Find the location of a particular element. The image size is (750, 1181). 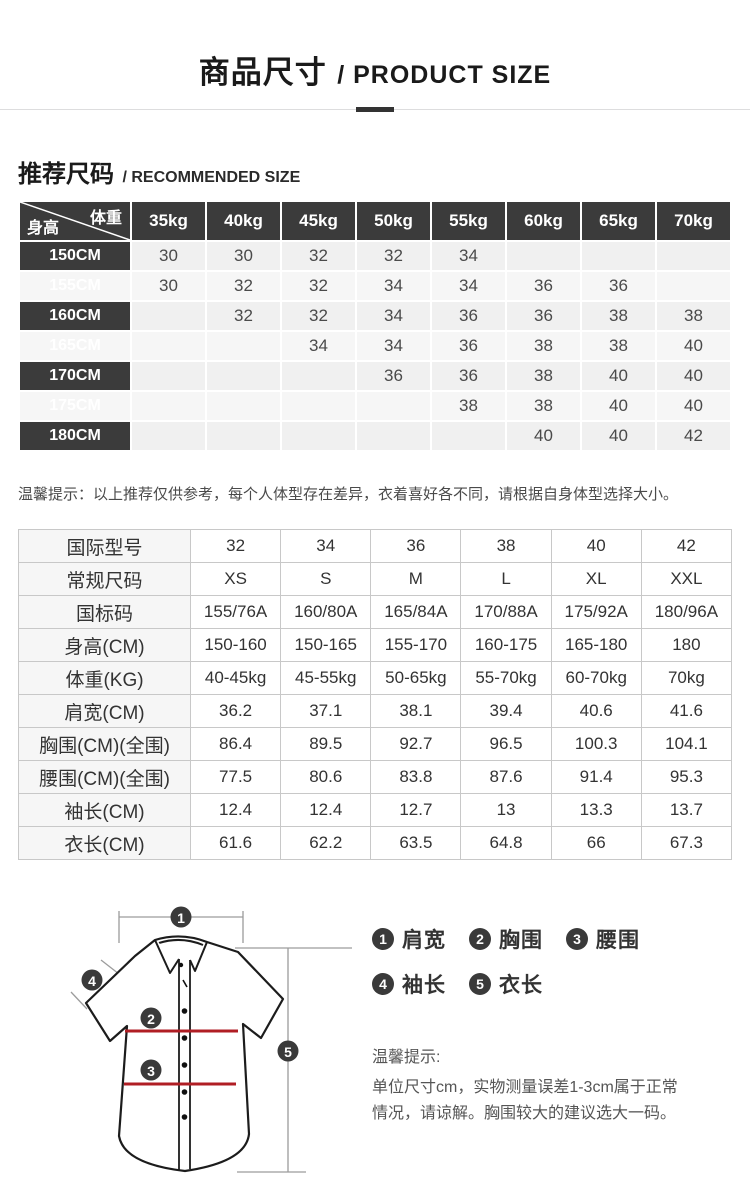

weight-header-cell: 60kg is located at coordinates (543, 221).